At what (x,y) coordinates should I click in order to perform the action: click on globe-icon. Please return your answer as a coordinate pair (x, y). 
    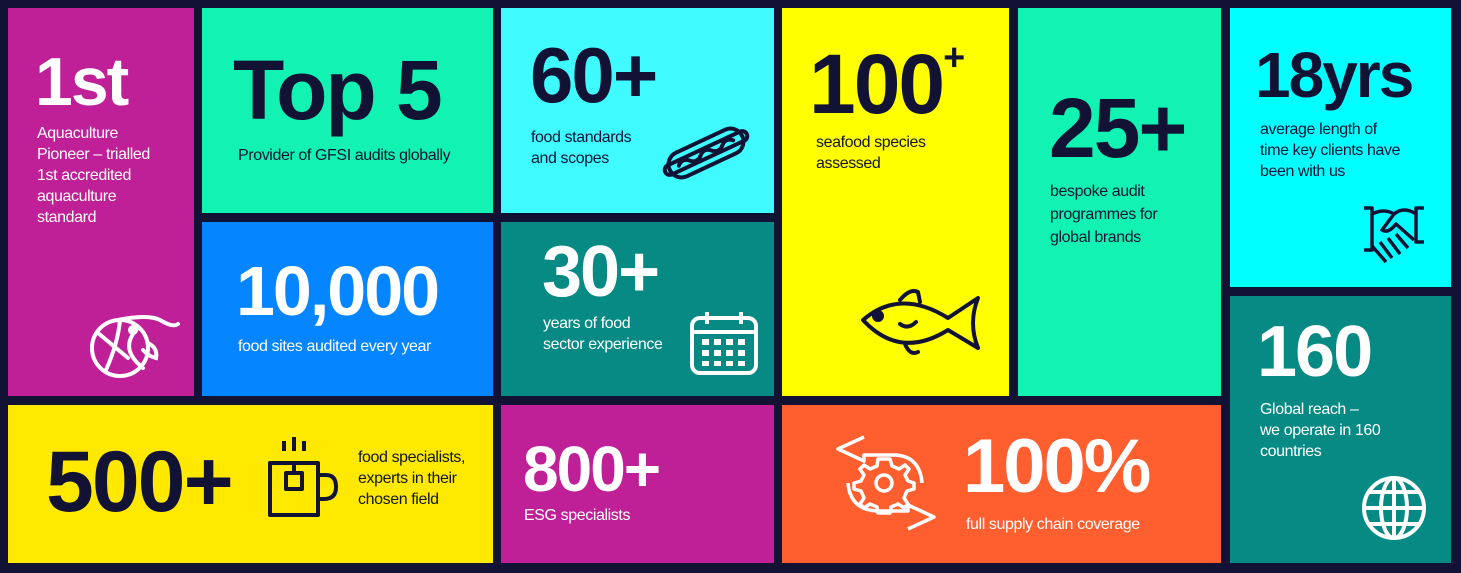
    Looking at the image, I should click on (1394, 508).